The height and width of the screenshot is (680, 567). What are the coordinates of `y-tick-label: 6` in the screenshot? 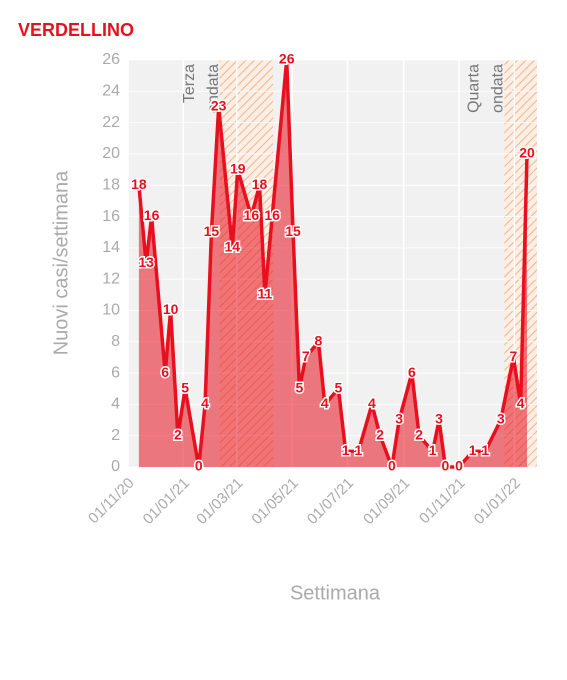 It's located at (115, 372).